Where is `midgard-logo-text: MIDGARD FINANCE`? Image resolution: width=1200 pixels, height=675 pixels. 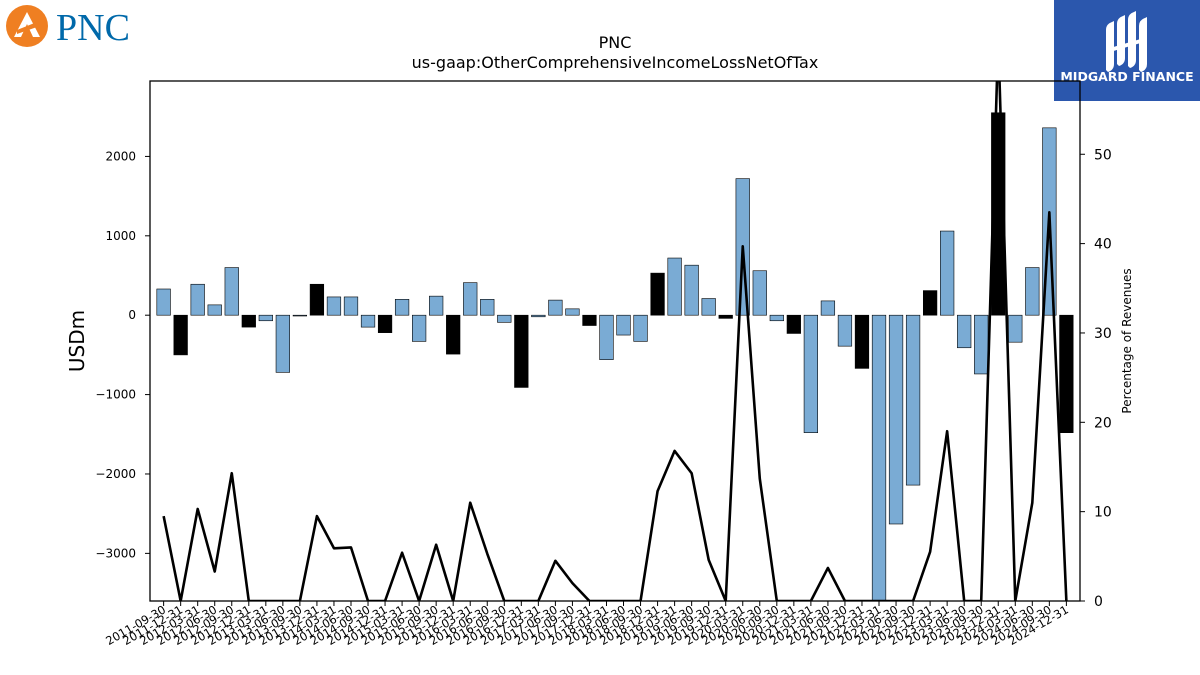 midgard-logo-text: MIDGARD FINANCE is located at coordinates (1126, 76).